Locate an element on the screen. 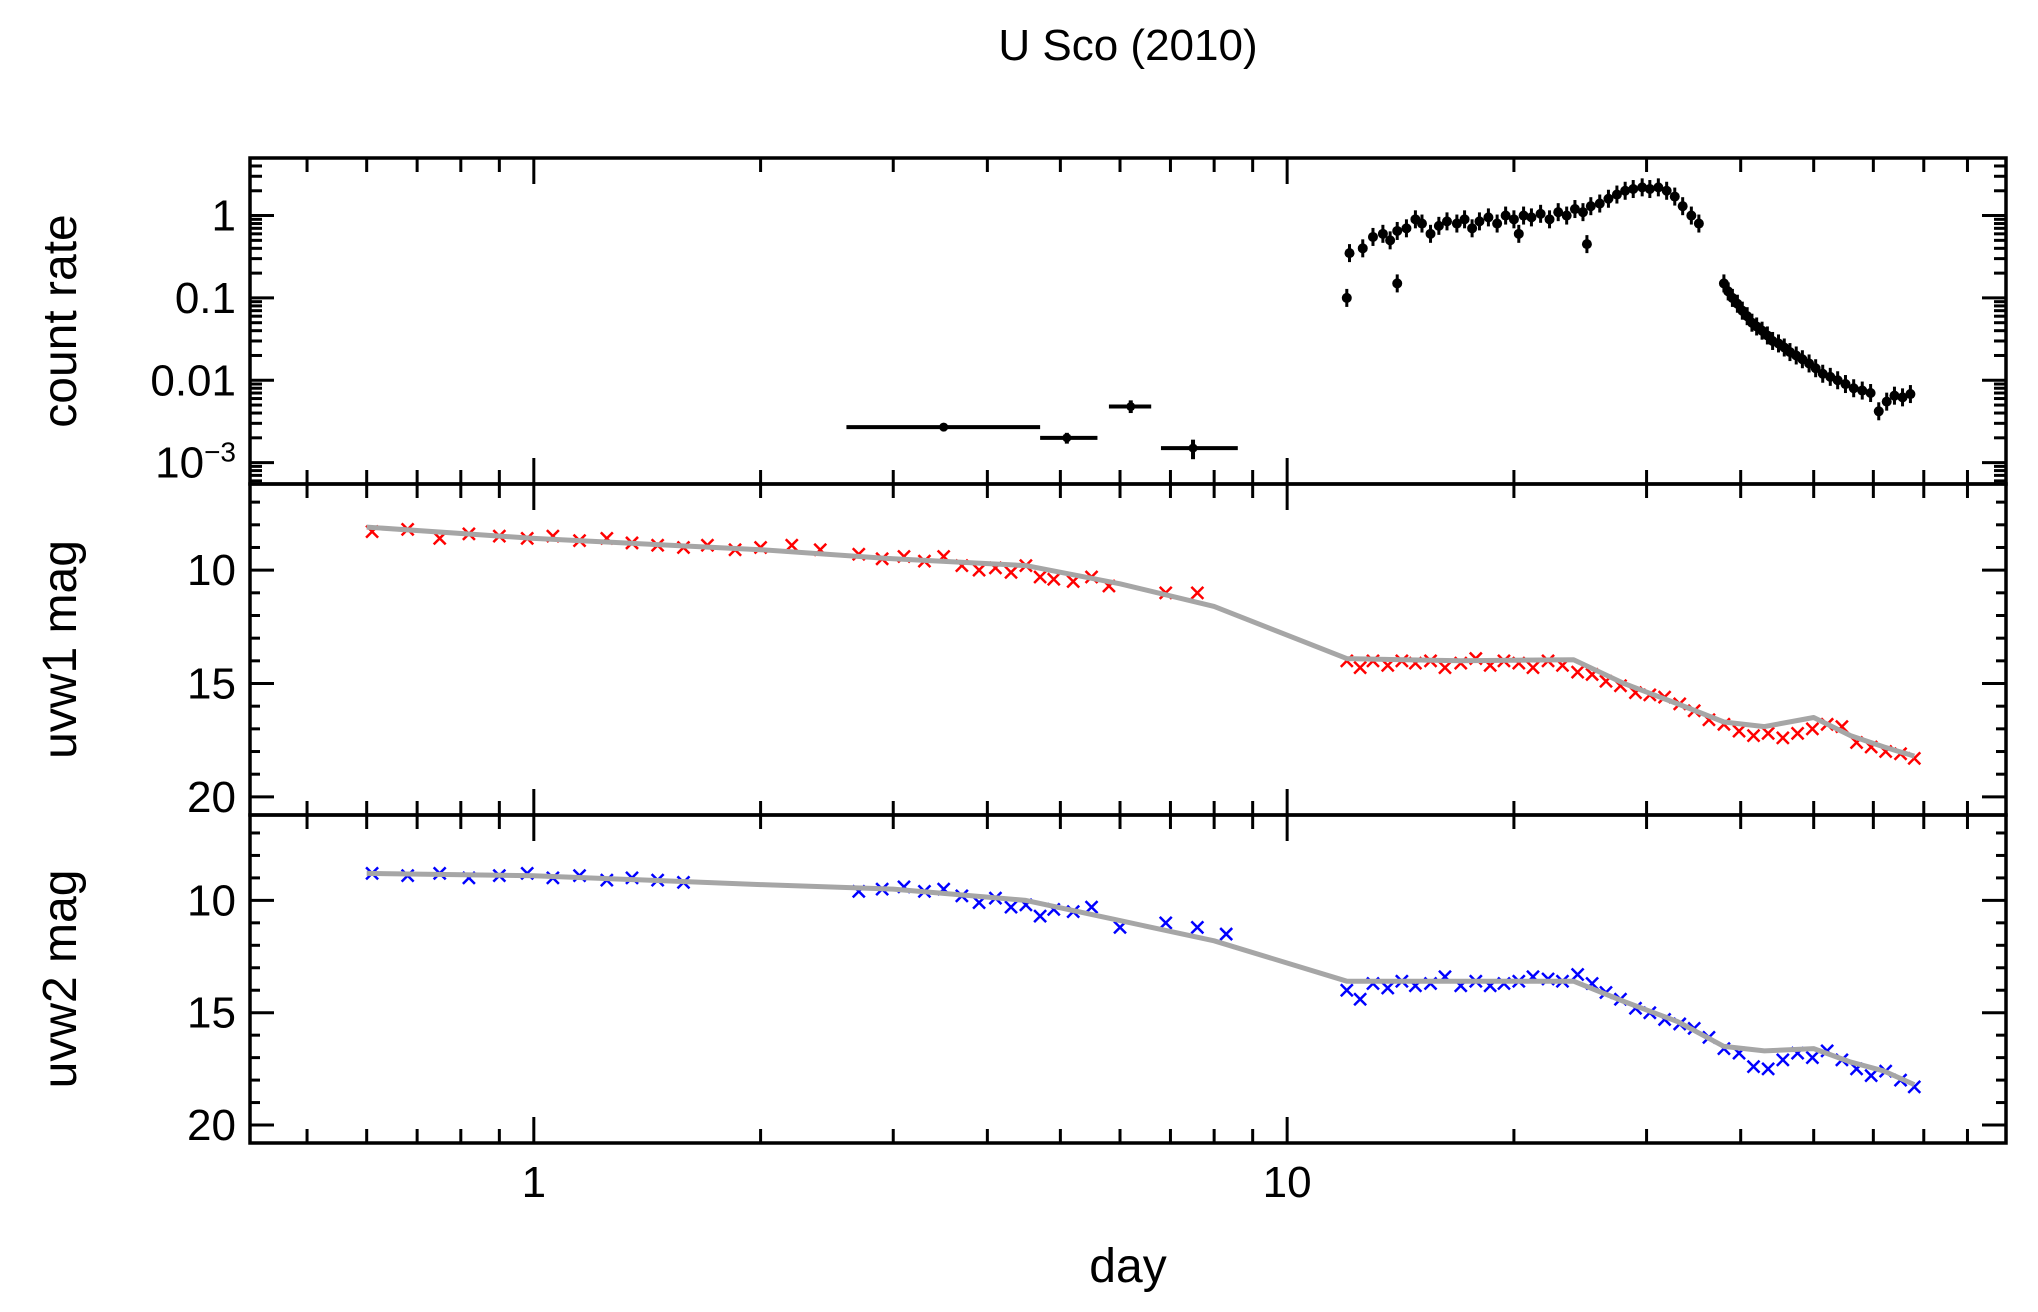  y-tick-label: 1 is located at coordinates (224, 216).